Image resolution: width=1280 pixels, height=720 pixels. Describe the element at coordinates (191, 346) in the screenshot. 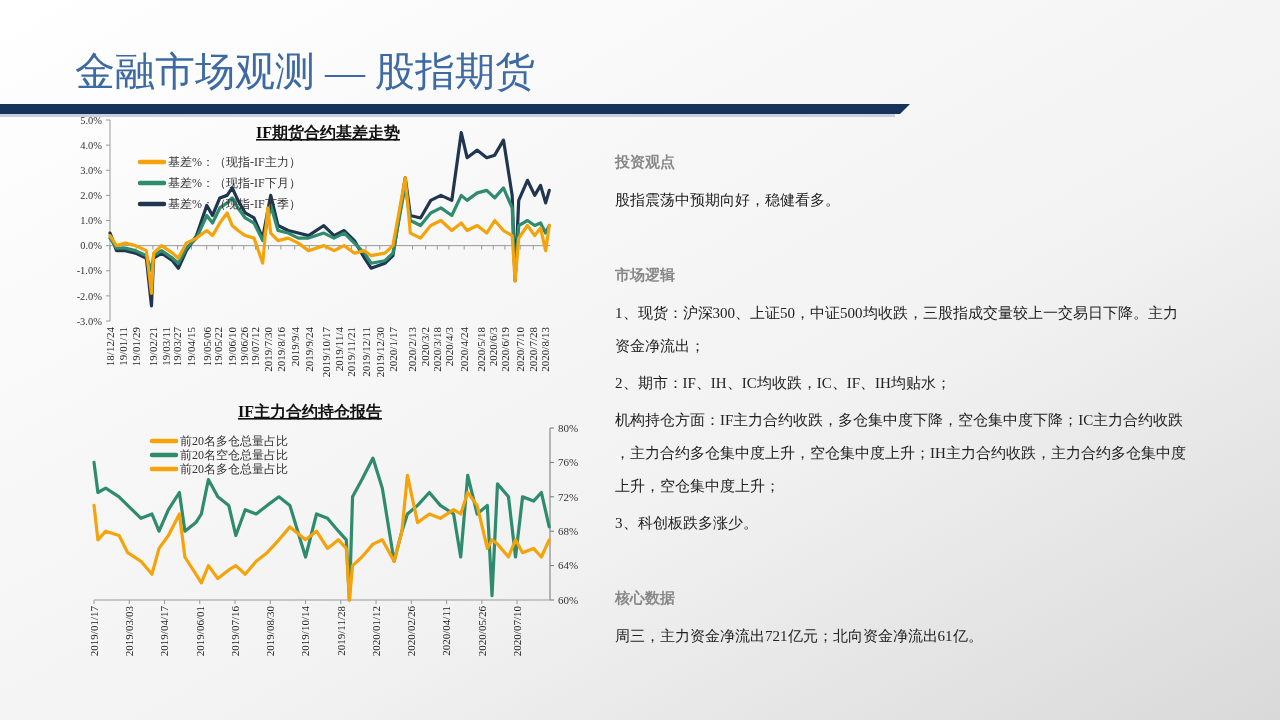

I see `x-tick-label: 19/04/15` at that location.